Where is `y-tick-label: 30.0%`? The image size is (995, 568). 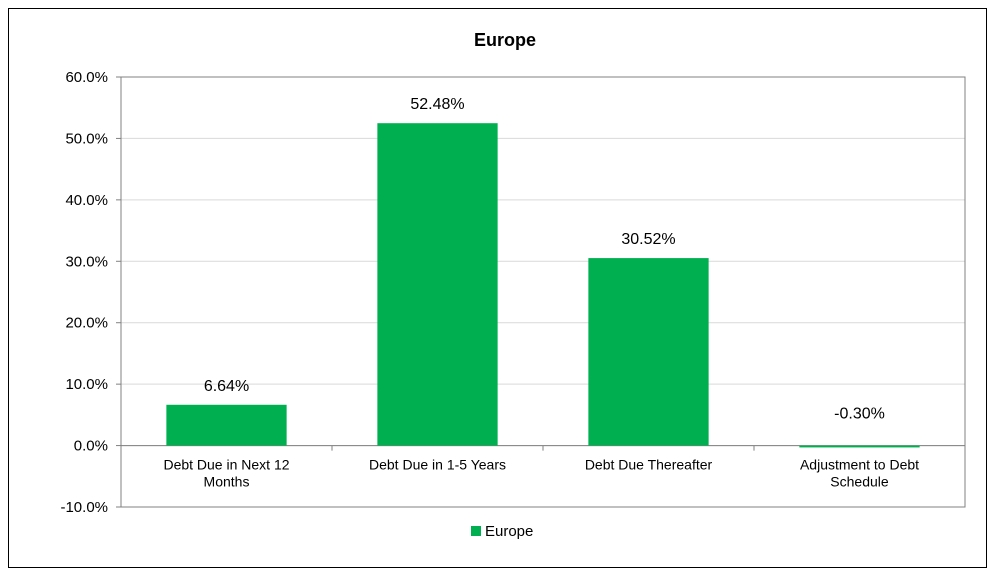
y-tick-label: 30.0% is located at coordinates (86, 261).